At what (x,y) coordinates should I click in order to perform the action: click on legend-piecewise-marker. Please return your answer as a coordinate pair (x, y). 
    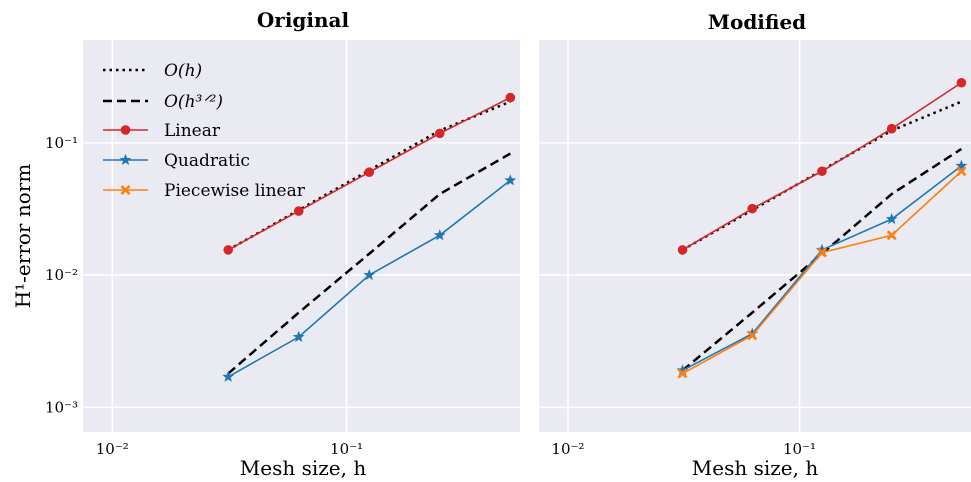
    Looking at the image, I should click on (125, 190).